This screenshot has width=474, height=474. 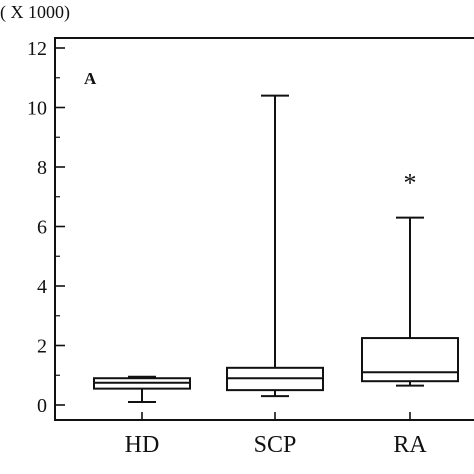 What do you see at coordinates (410, 360) in the screenshot?
I see `iqr-box` at bounding box center [410, 360].